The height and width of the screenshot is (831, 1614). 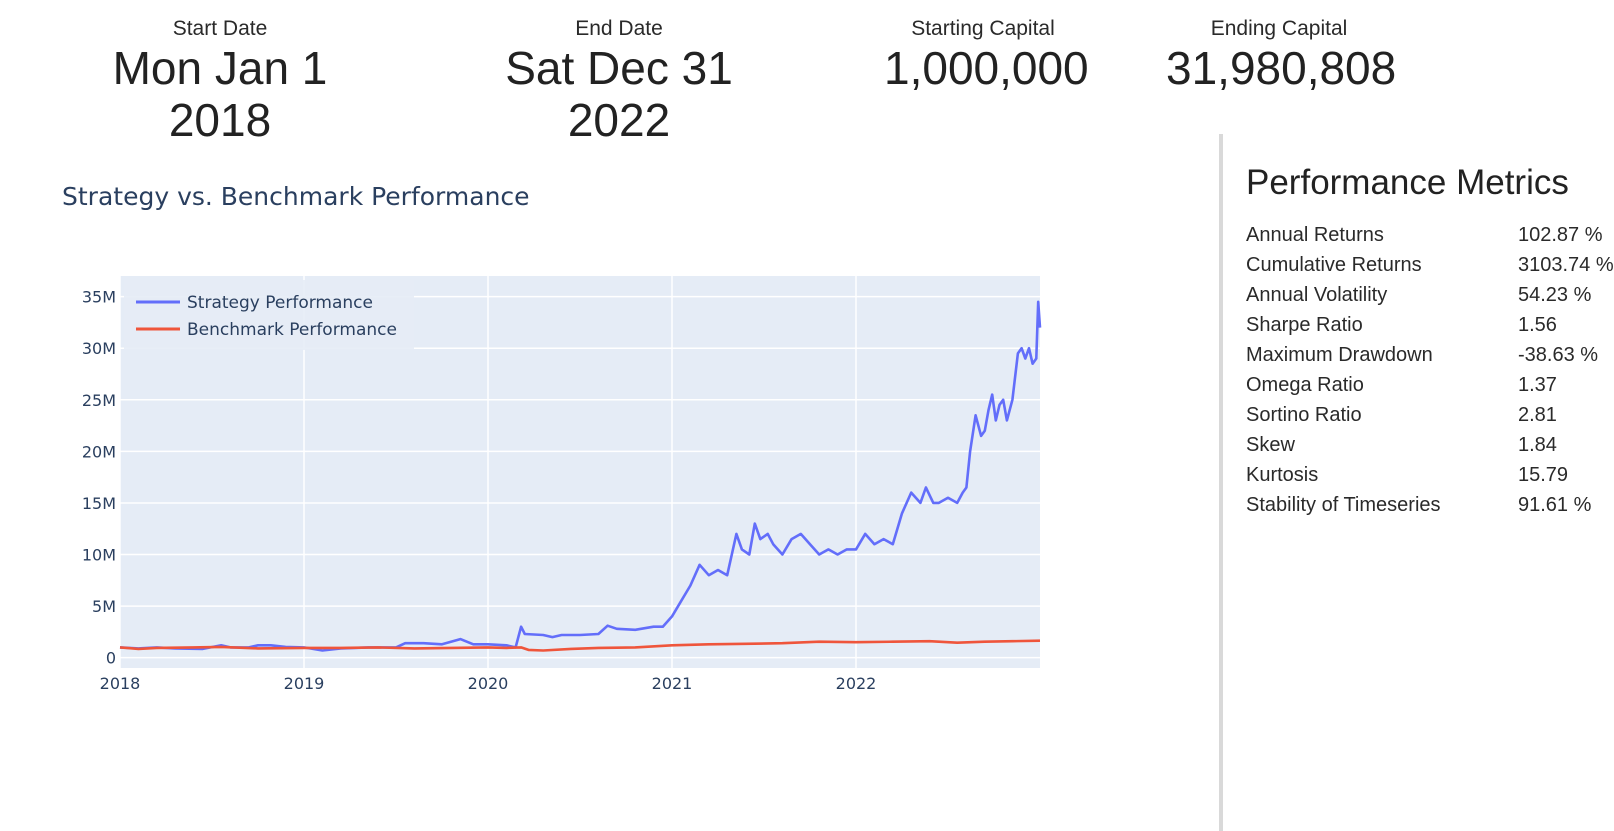 I want to click on metric-row: Skew 1.84, so click(x=1430, y=445).